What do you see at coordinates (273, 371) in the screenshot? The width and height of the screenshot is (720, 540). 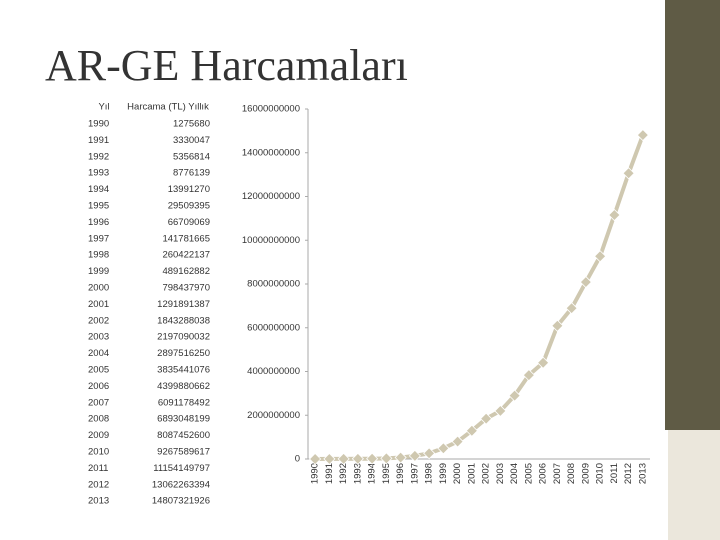 I see `y-tick-label: 4000000000` at bounding box center [273, 371].